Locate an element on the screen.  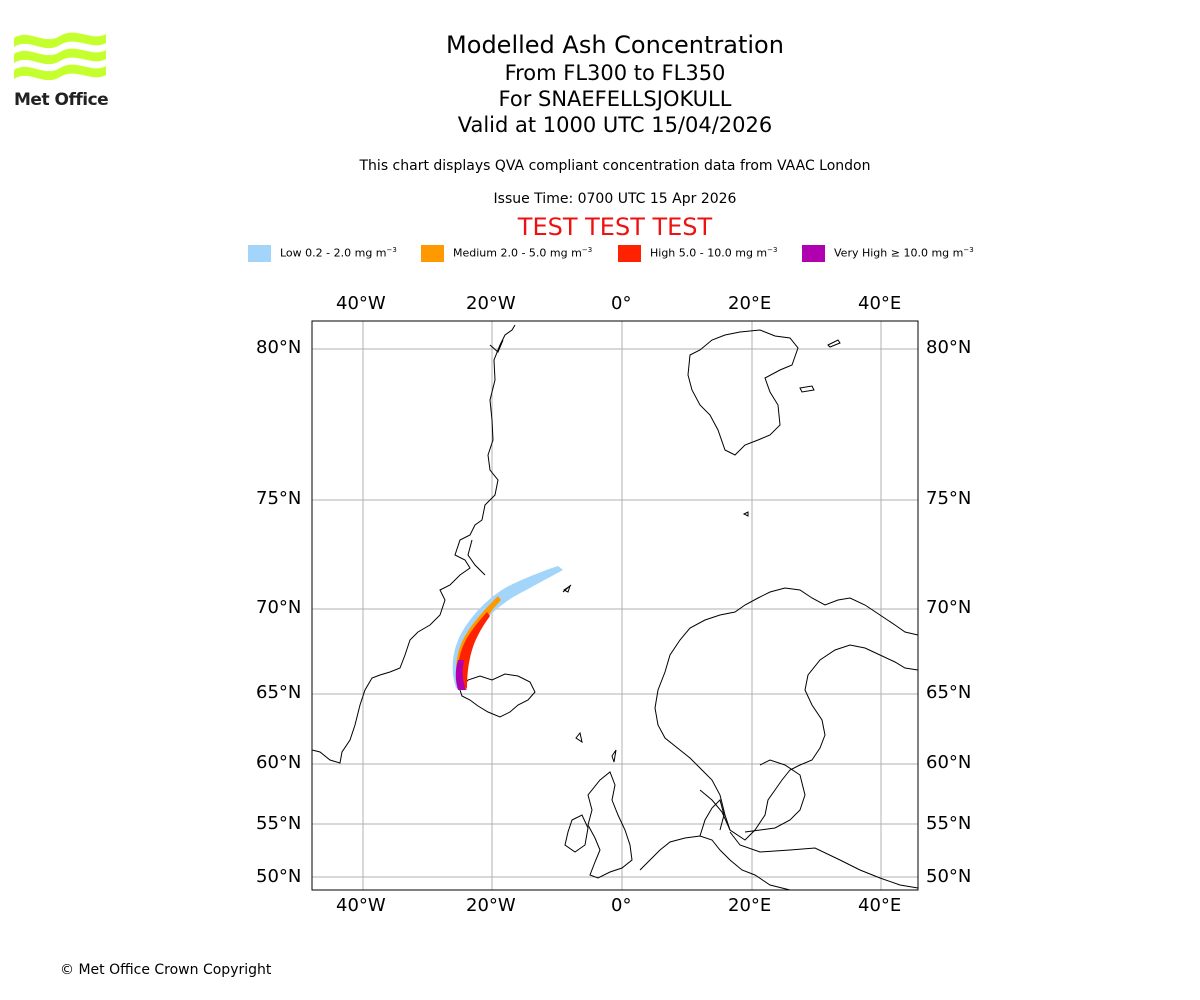
legend-label-very-high: Very High ≥ 10.0 mg m is located at coordinates (899, 253).